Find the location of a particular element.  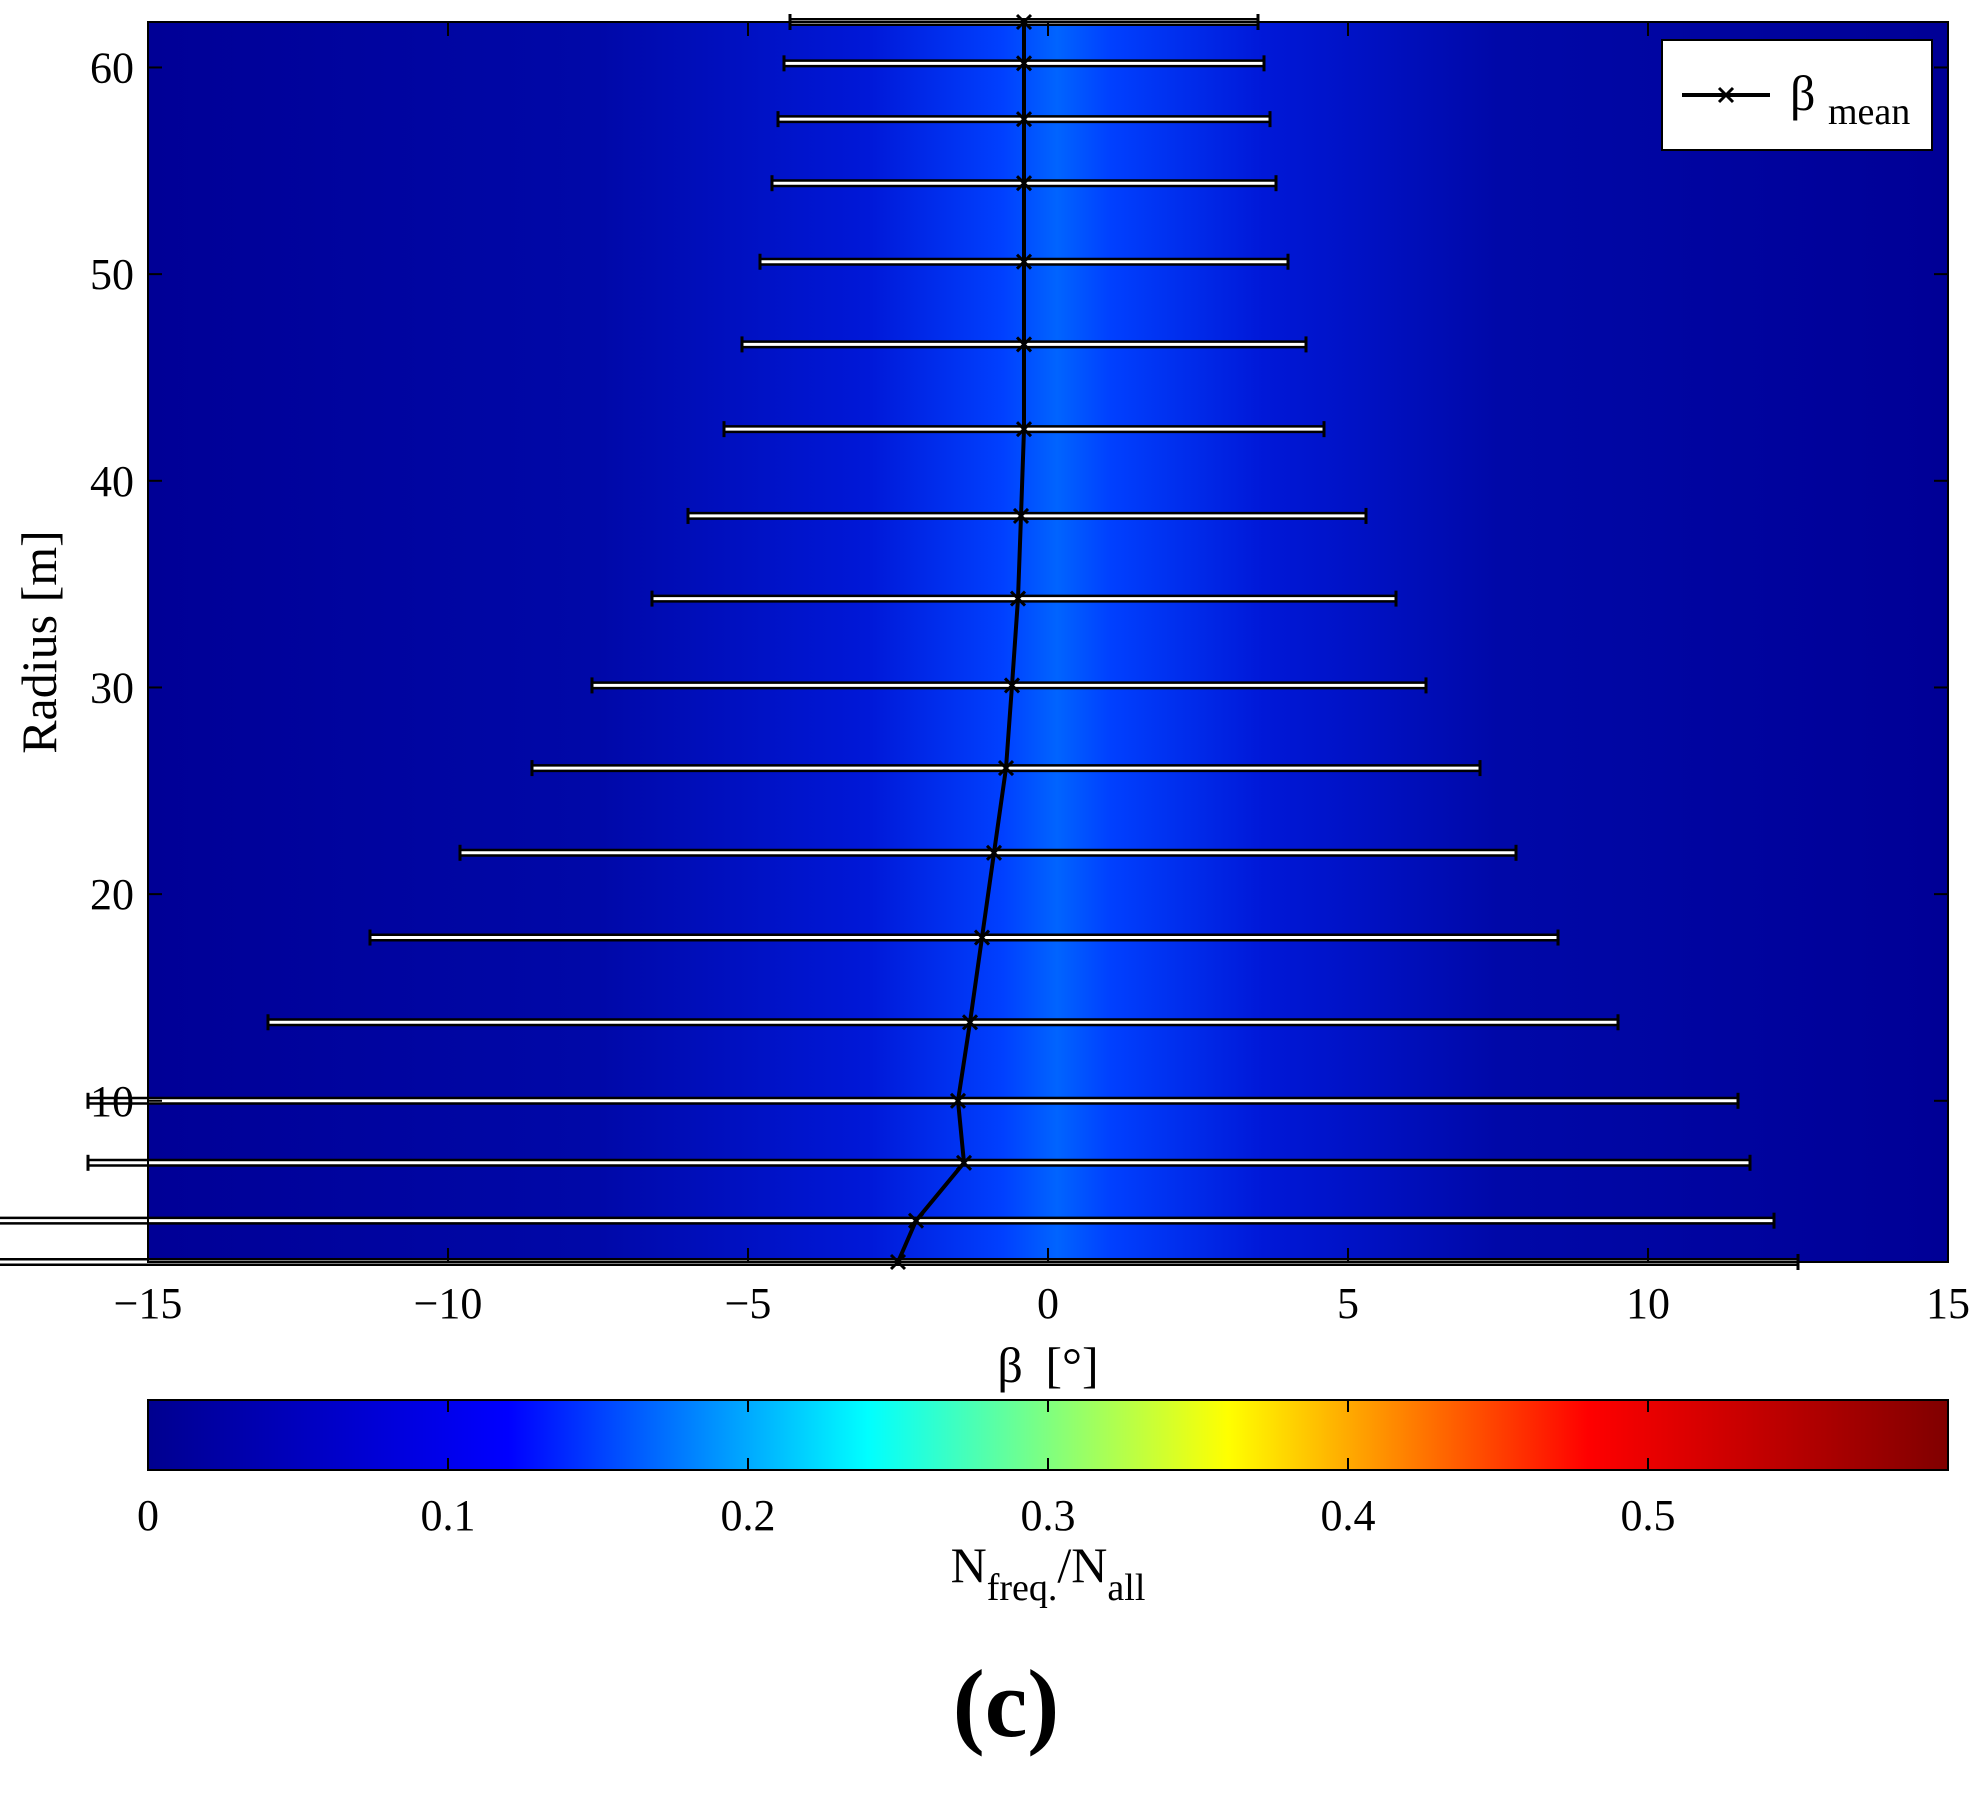

legend-symbol: β is located at coordinates (1802, 93).